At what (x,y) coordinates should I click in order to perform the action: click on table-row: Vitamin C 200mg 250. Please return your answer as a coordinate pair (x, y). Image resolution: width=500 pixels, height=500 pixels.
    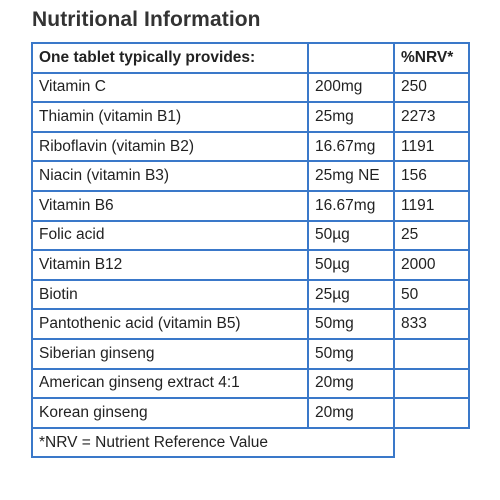
    Looking at the image, I should click on (250, 87).